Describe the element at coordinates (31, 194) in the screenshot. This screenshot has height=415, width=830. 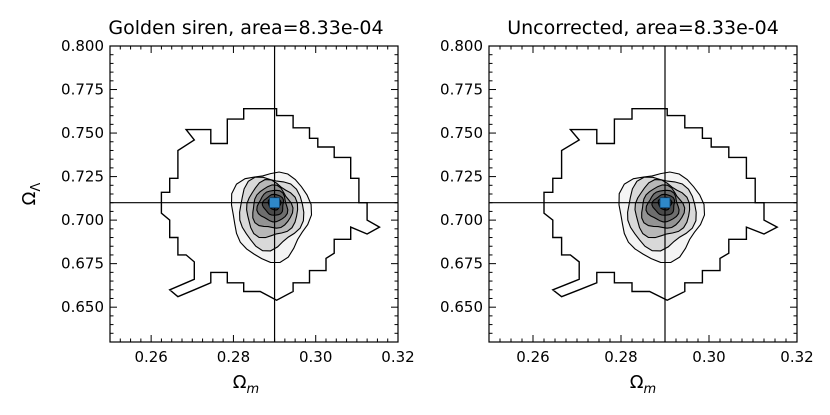
I see `y-axis-label: ΩΛ` at that location.